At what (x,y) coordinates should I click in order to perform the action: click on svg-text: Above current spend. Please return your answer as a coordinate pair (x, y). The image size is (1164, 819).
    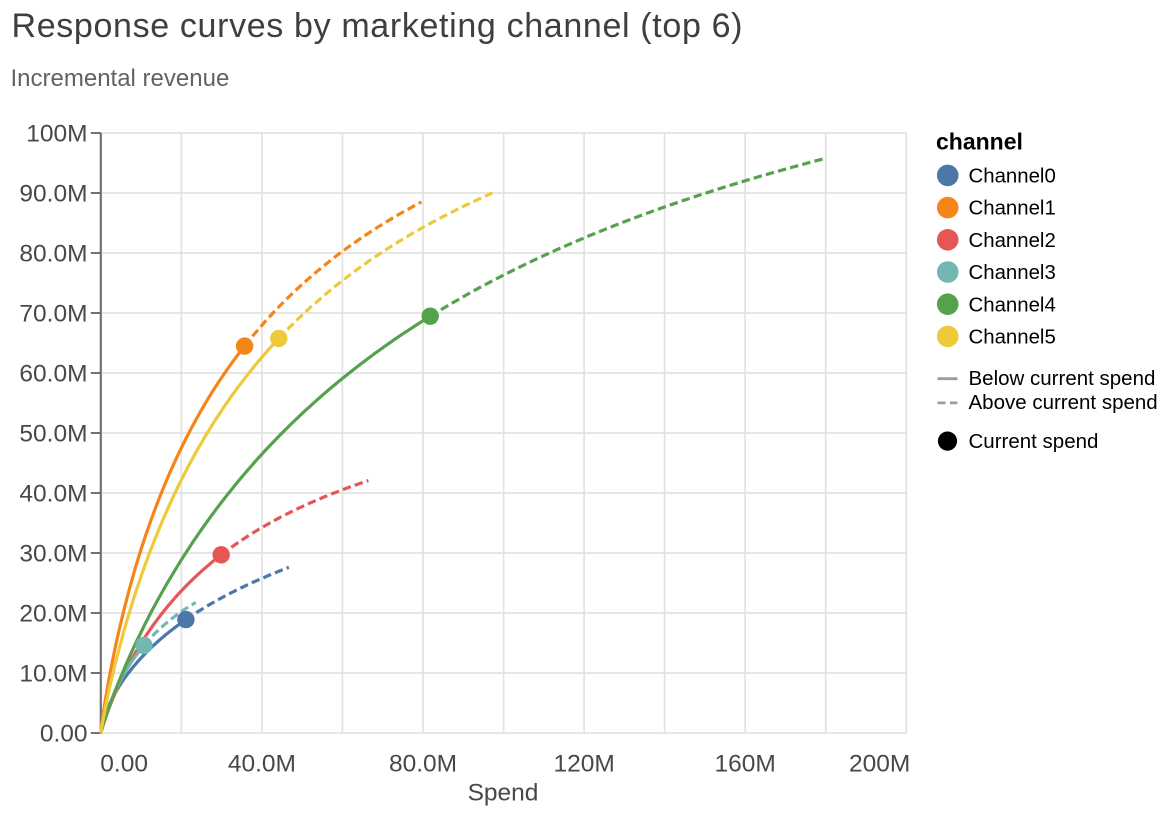
    Looking at the image, I should click on (1063, 402).